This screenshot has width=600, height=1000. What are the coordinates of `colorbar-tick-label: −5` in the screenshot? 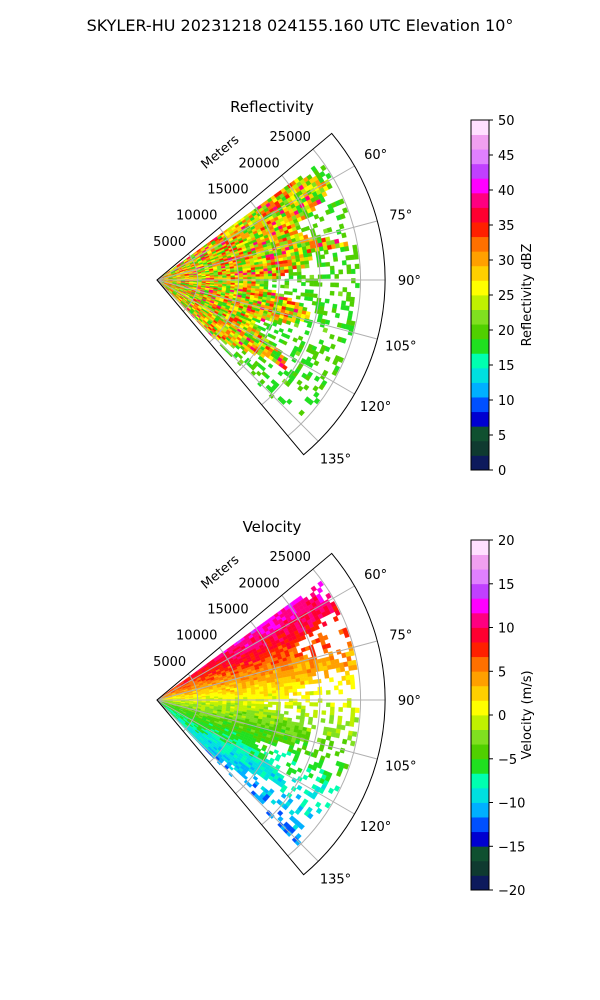 It's located at (507, 760).